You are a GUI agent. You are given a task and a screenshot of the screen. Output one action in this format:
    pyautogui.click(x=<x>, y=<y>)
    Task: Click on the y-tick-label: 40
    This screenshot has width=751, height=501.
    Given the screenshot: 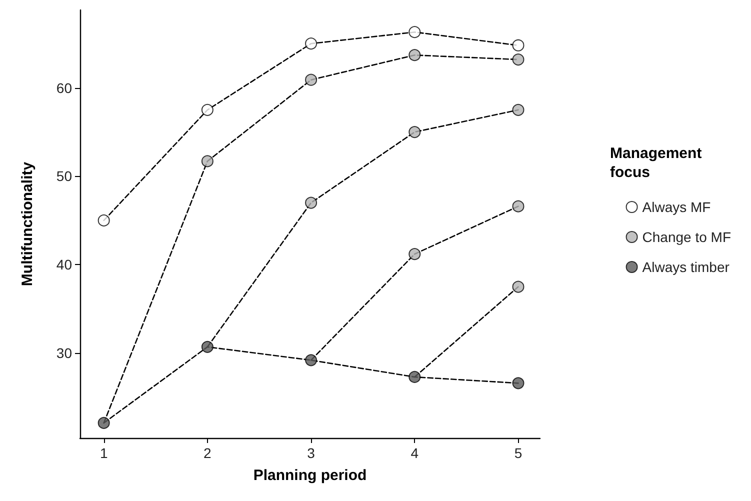 What is the action you would take?
    pyautogui.click(x=64, y=264)
    